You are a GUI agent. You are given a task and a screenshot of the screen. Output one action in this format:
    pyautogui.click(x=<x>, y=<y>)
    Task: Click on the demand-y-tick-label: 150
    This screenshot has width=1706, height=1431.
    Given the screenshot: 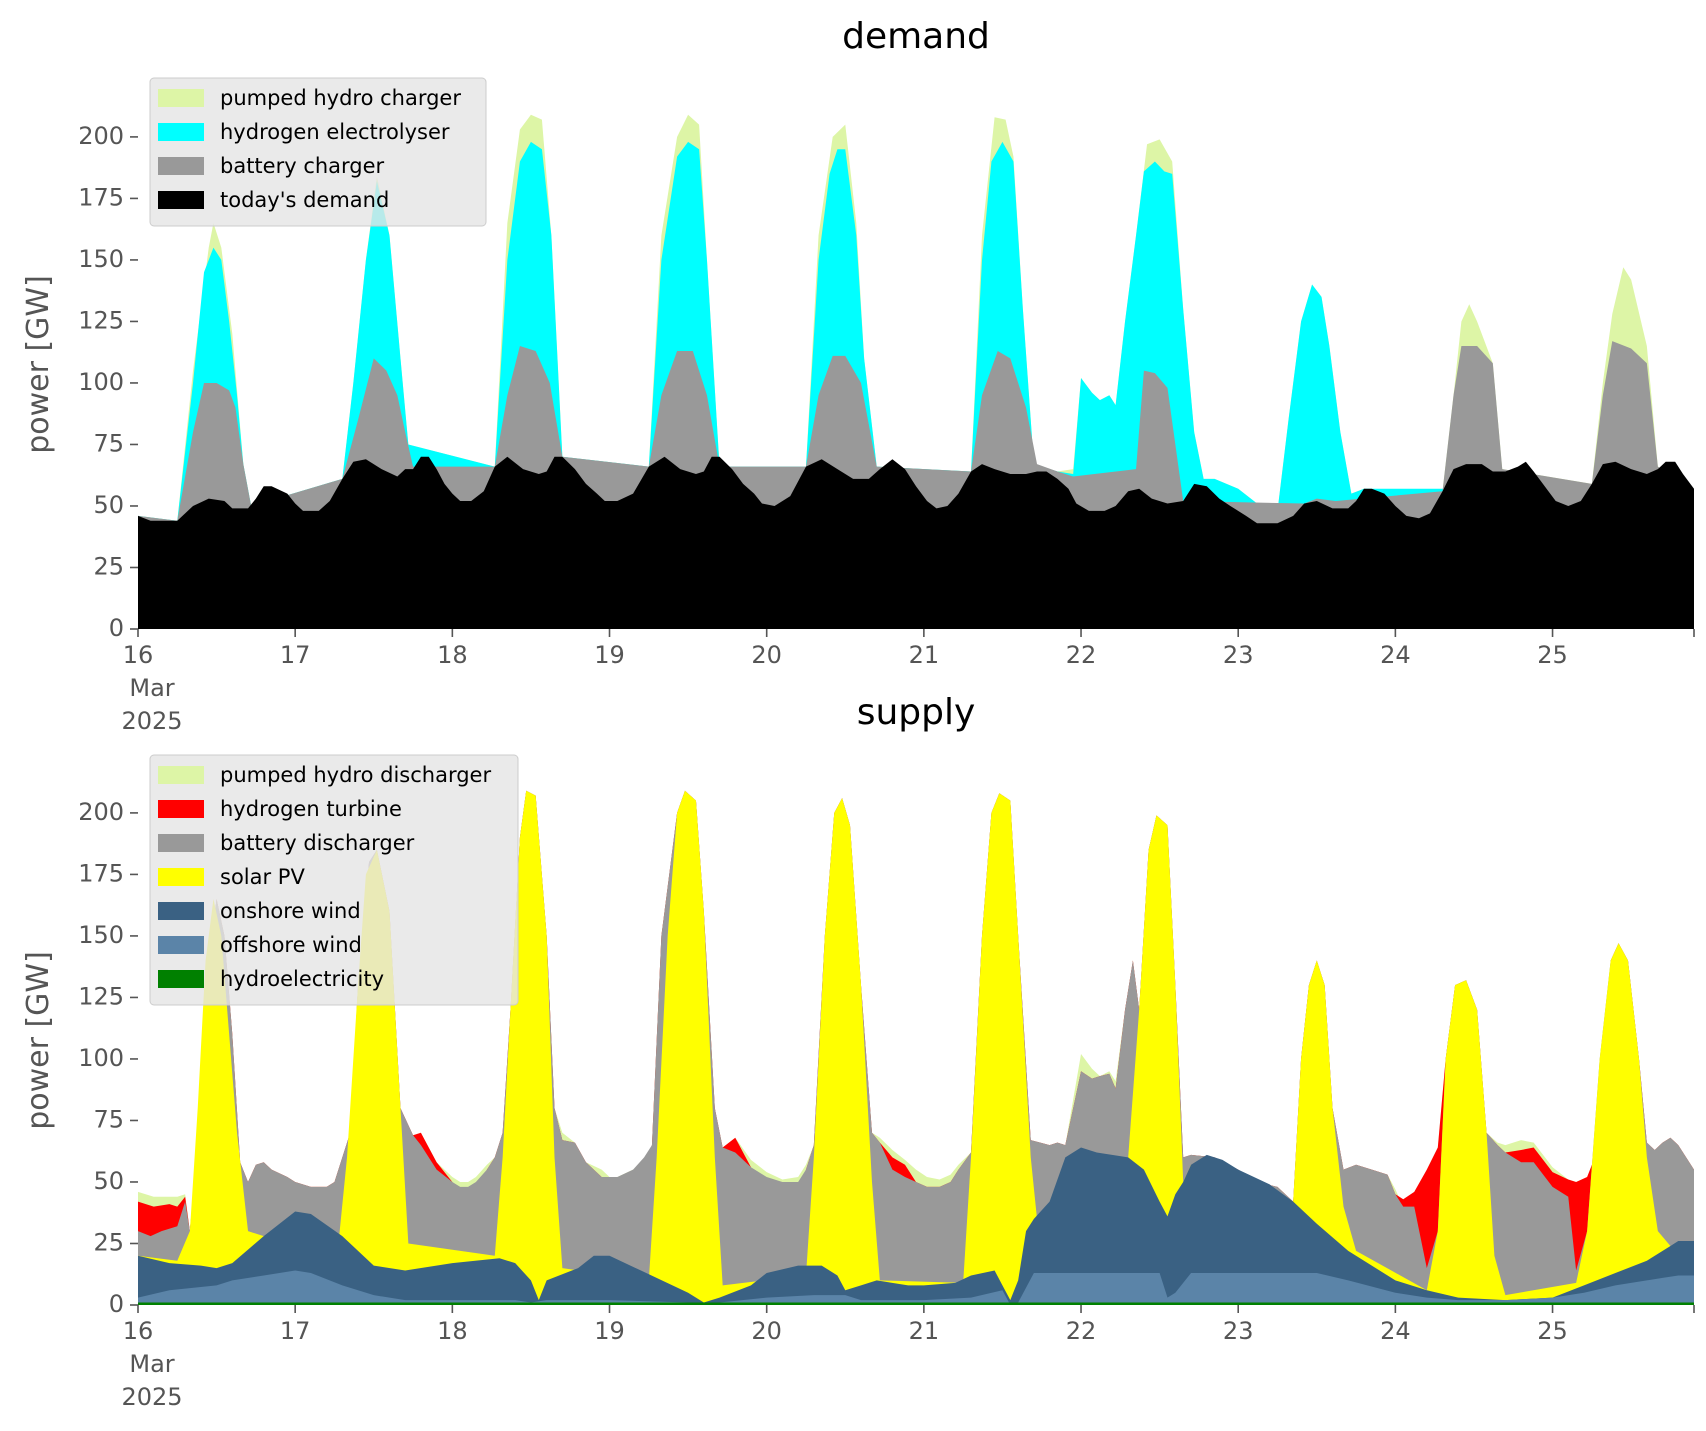 What is the action you would take?
    pyautogui.click(x=101, y=259)
    